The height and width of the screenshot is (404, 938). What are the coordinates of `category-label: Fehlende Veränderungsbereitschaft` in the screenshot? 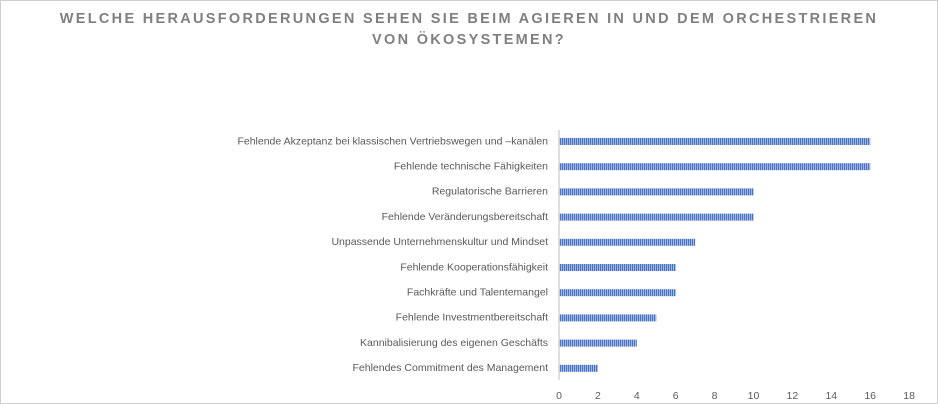 It's located at (465, 217).